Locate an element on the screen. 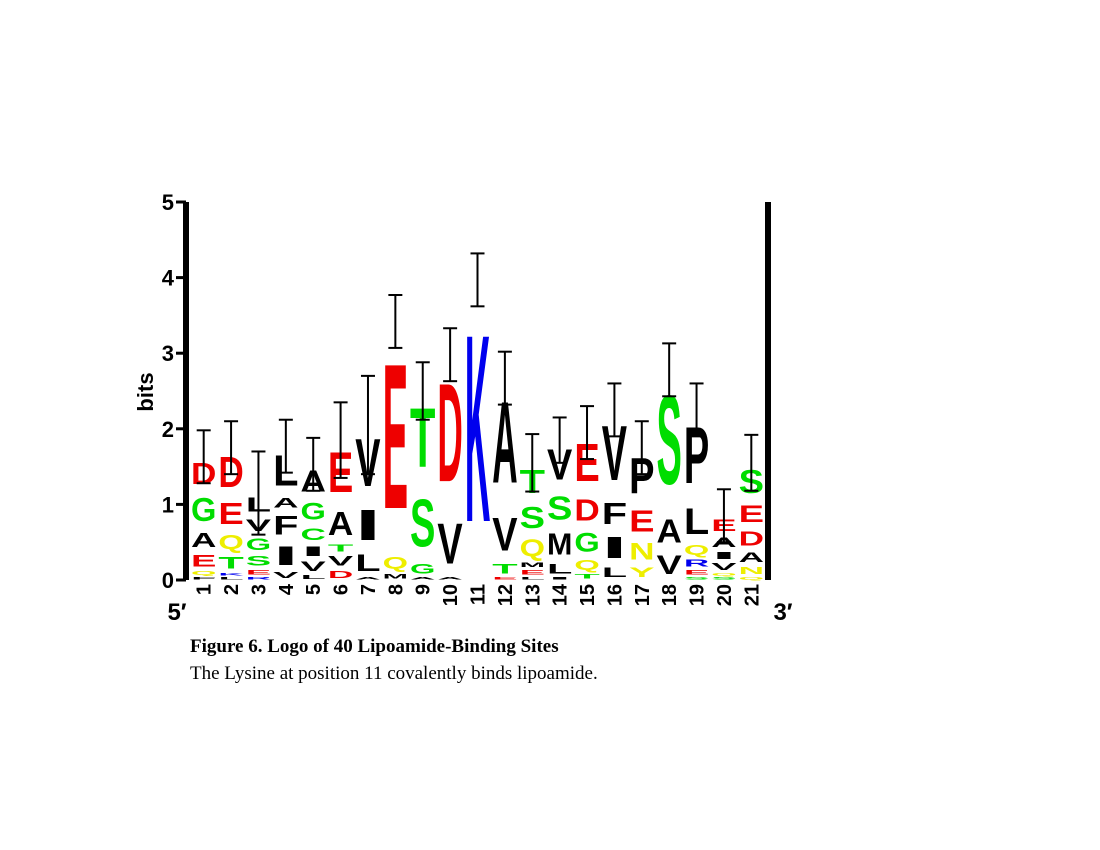 The image size is (1100, 850). x-tick-label: 6 is located at coordinates (342, 589).